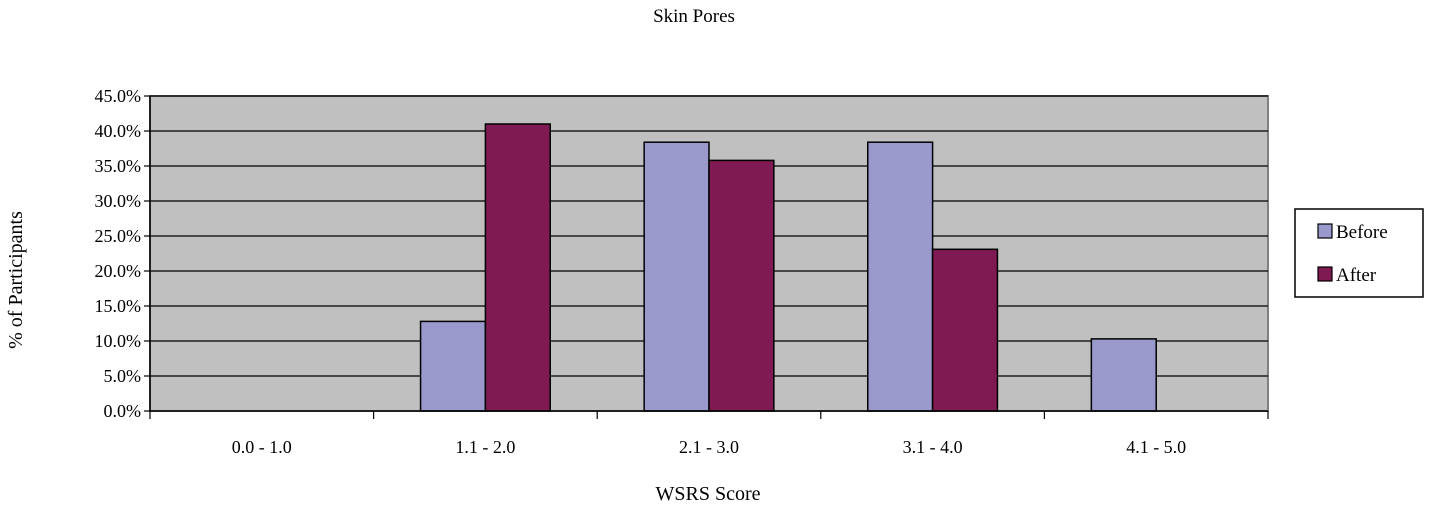  I want to click on y-tick-label: 40.0%, so click(118, 131).